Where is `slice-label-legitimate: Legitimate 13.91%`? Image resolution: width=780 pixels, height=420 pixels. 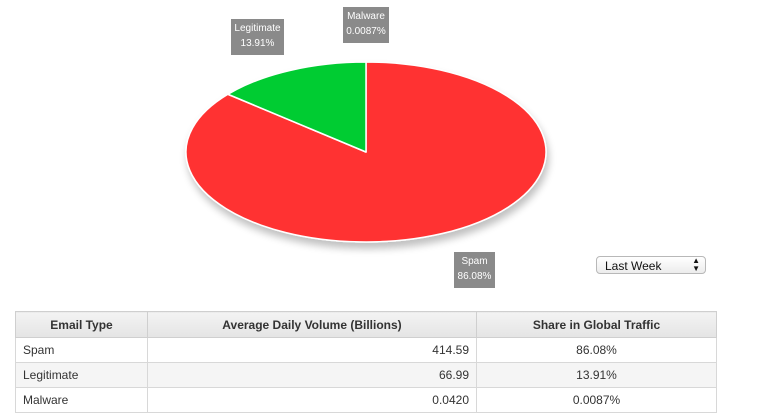
slice-label-legitimate: Legitimate 13.91% is located at coordinates (257, 37).